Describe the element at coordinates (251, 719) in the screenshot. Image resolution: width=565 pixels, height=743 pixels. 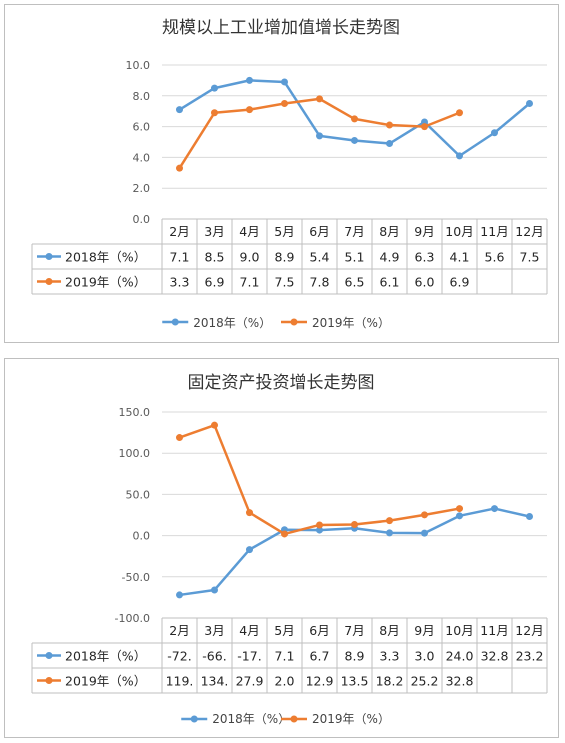
I see `legend-label: 2018年（%）` at that location.